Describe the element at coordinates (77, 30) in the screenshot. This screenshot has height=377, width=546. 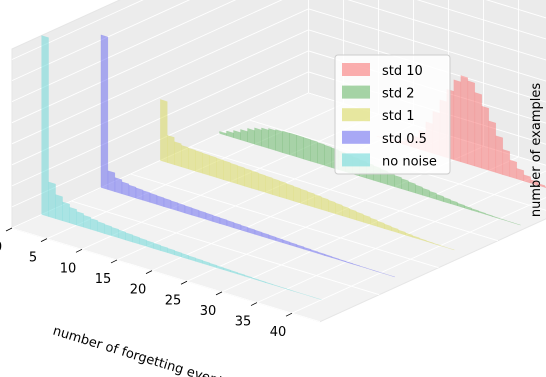
I see `grid-line-z` at that location.